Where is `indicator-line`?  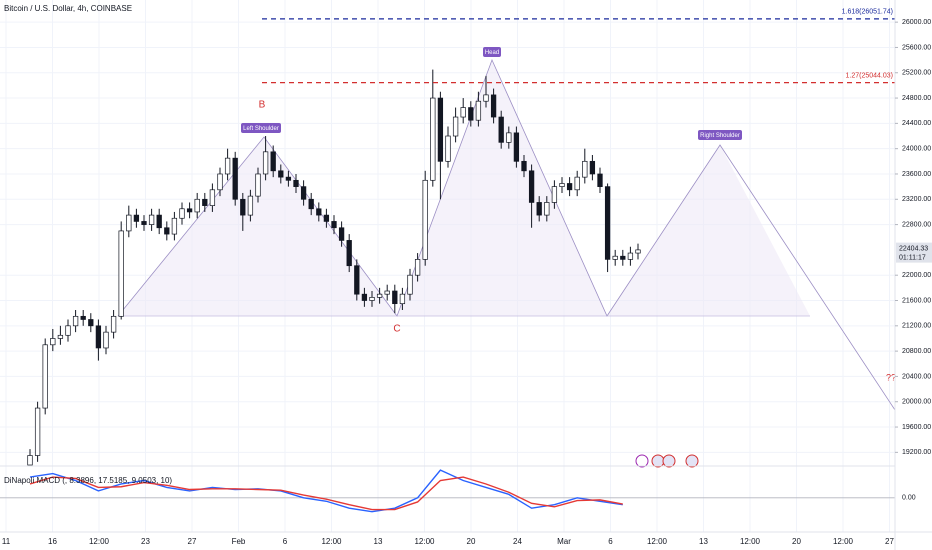 indicator-line is located at coordinates (326, 491).